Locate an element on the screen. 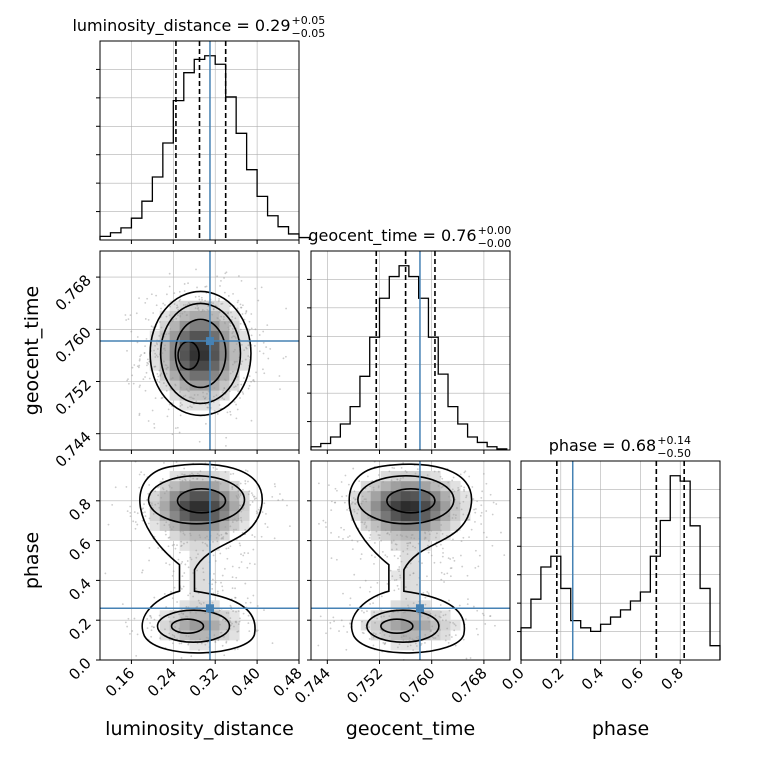  x-tick-label-luminosity_distance: 0.32 is located at coordinates (204, 682).